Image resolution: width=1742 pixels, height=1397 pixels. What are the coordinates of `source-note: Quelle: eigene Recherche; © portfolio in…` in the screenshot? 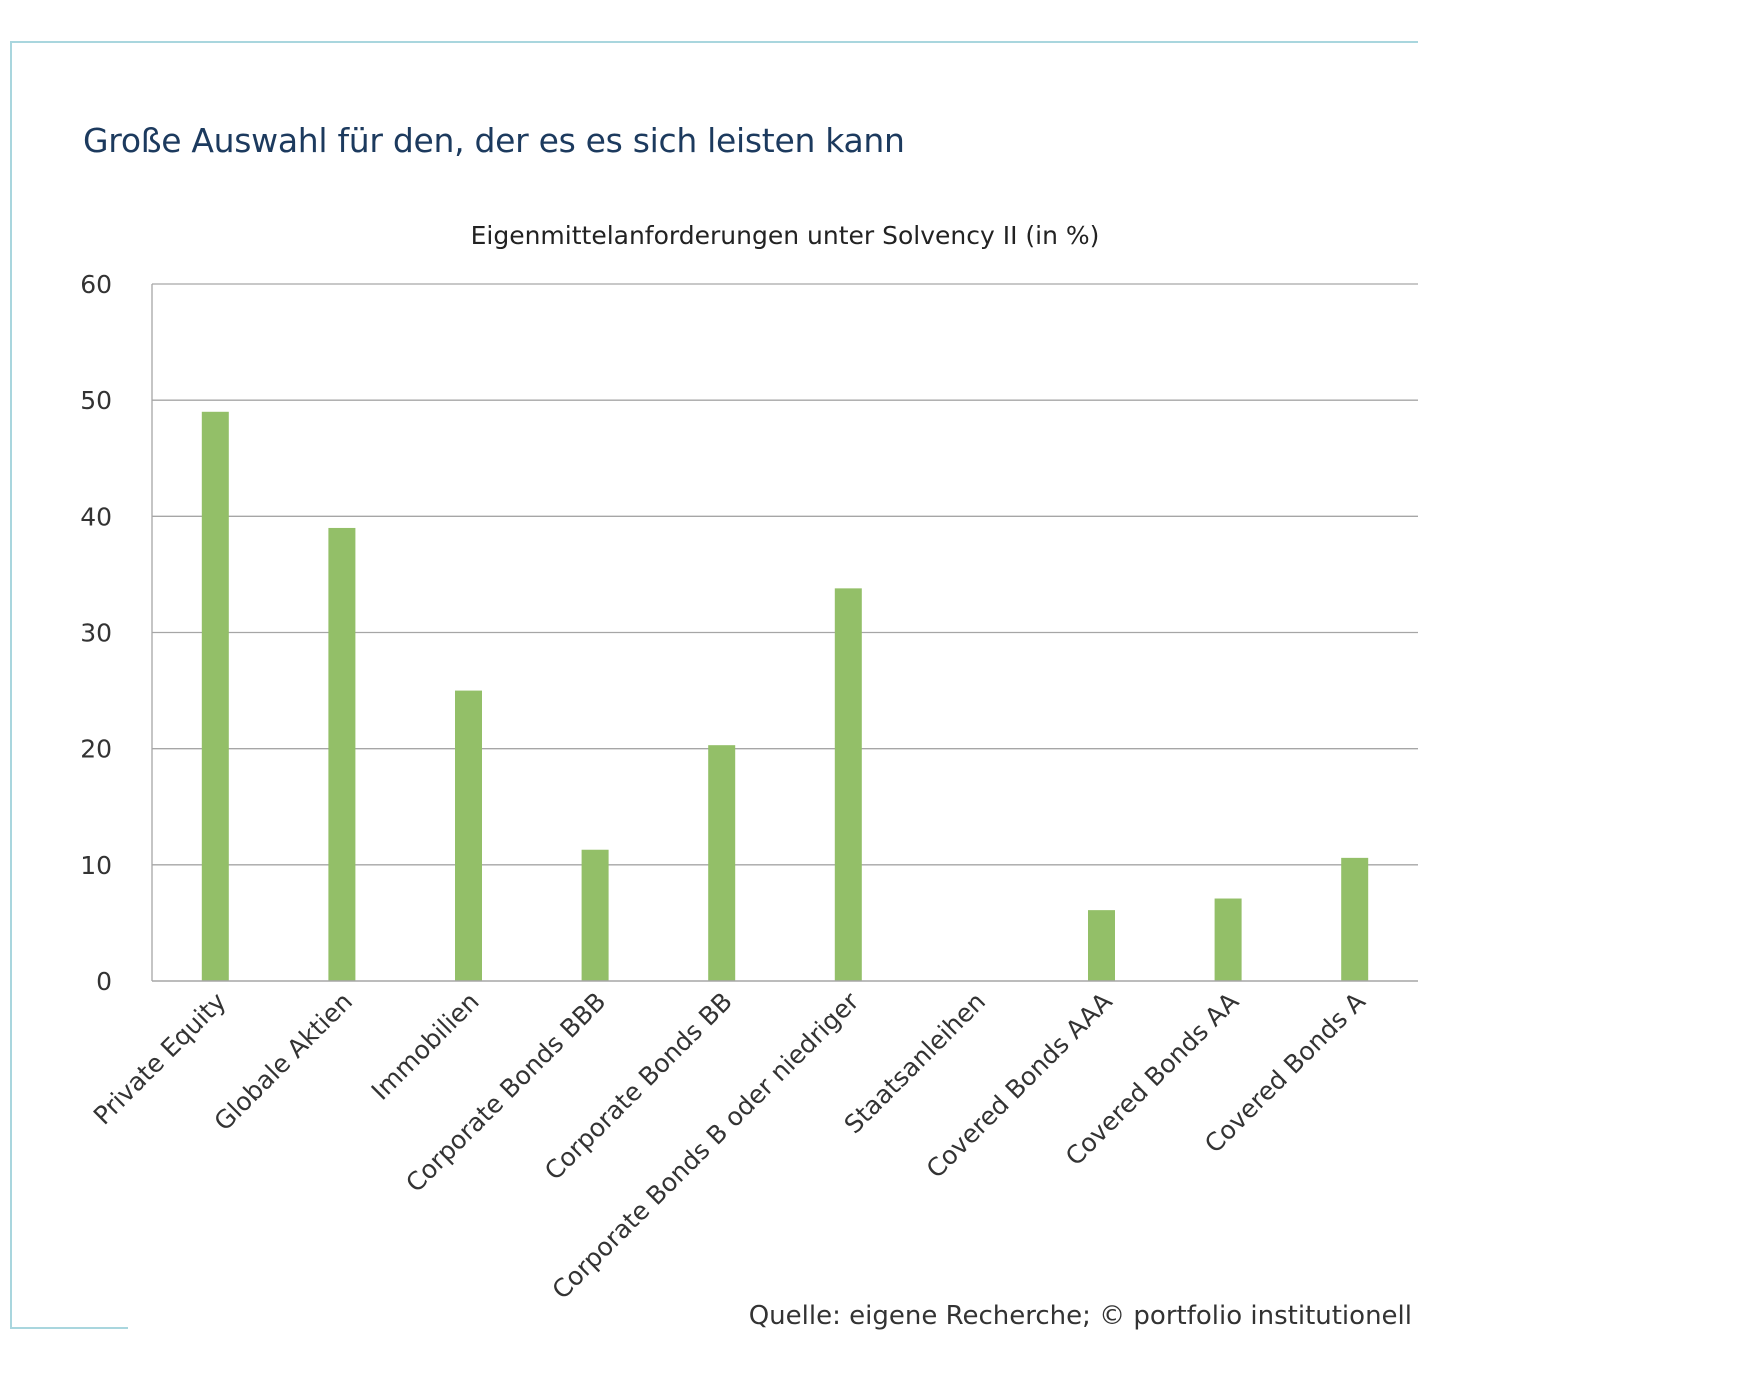 It's located at (1080, 1316).